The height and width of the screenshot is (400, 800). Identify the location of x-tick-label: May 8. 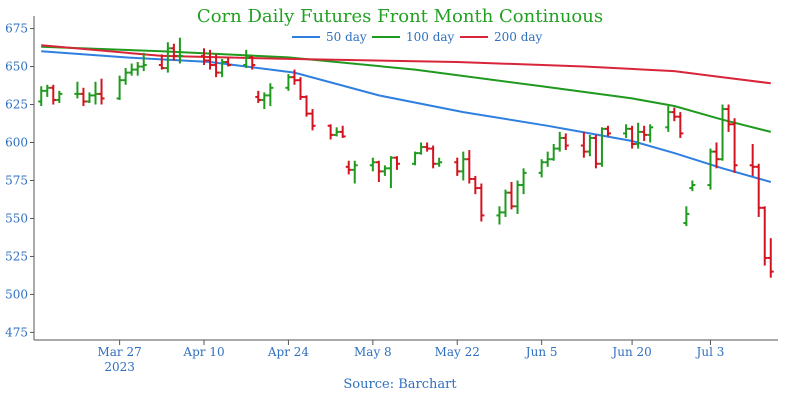
(373, 352).